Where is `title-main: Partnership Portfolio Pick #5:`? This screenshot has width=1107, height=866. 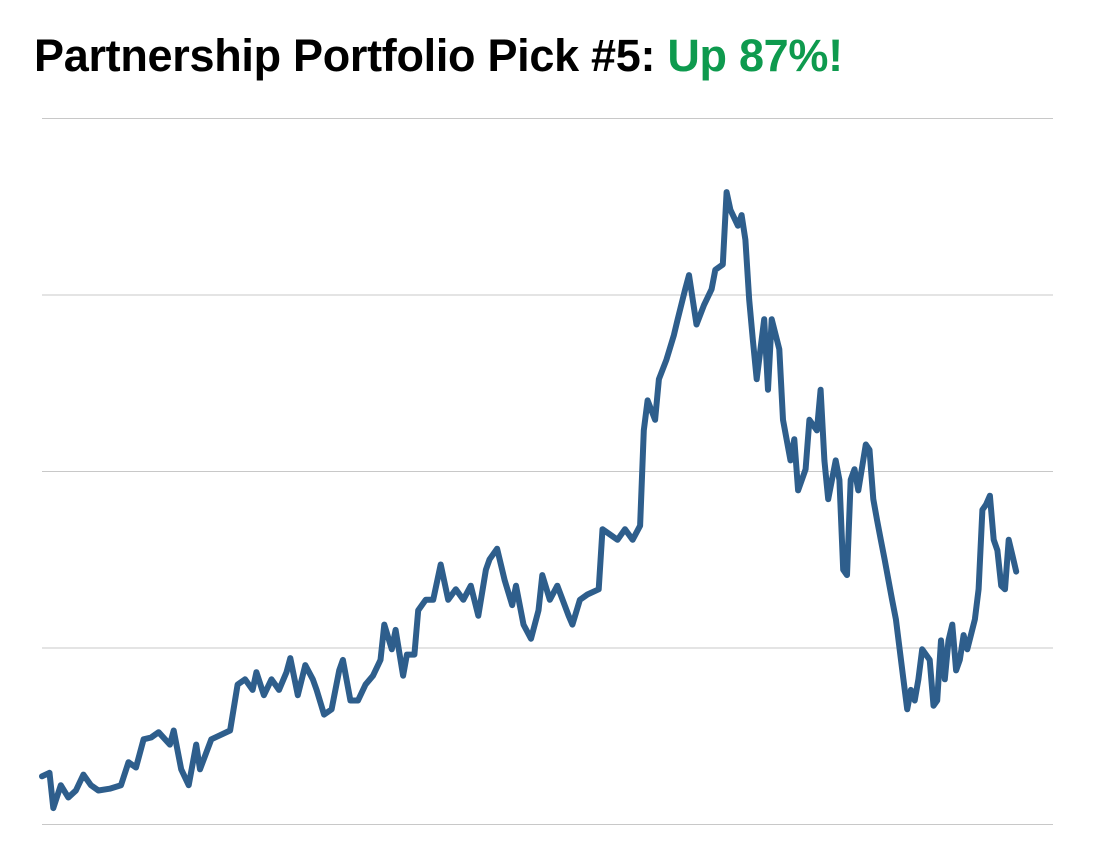 title-main: Partnership Portfolio Pick #5: is located at coordinates (351, 55).